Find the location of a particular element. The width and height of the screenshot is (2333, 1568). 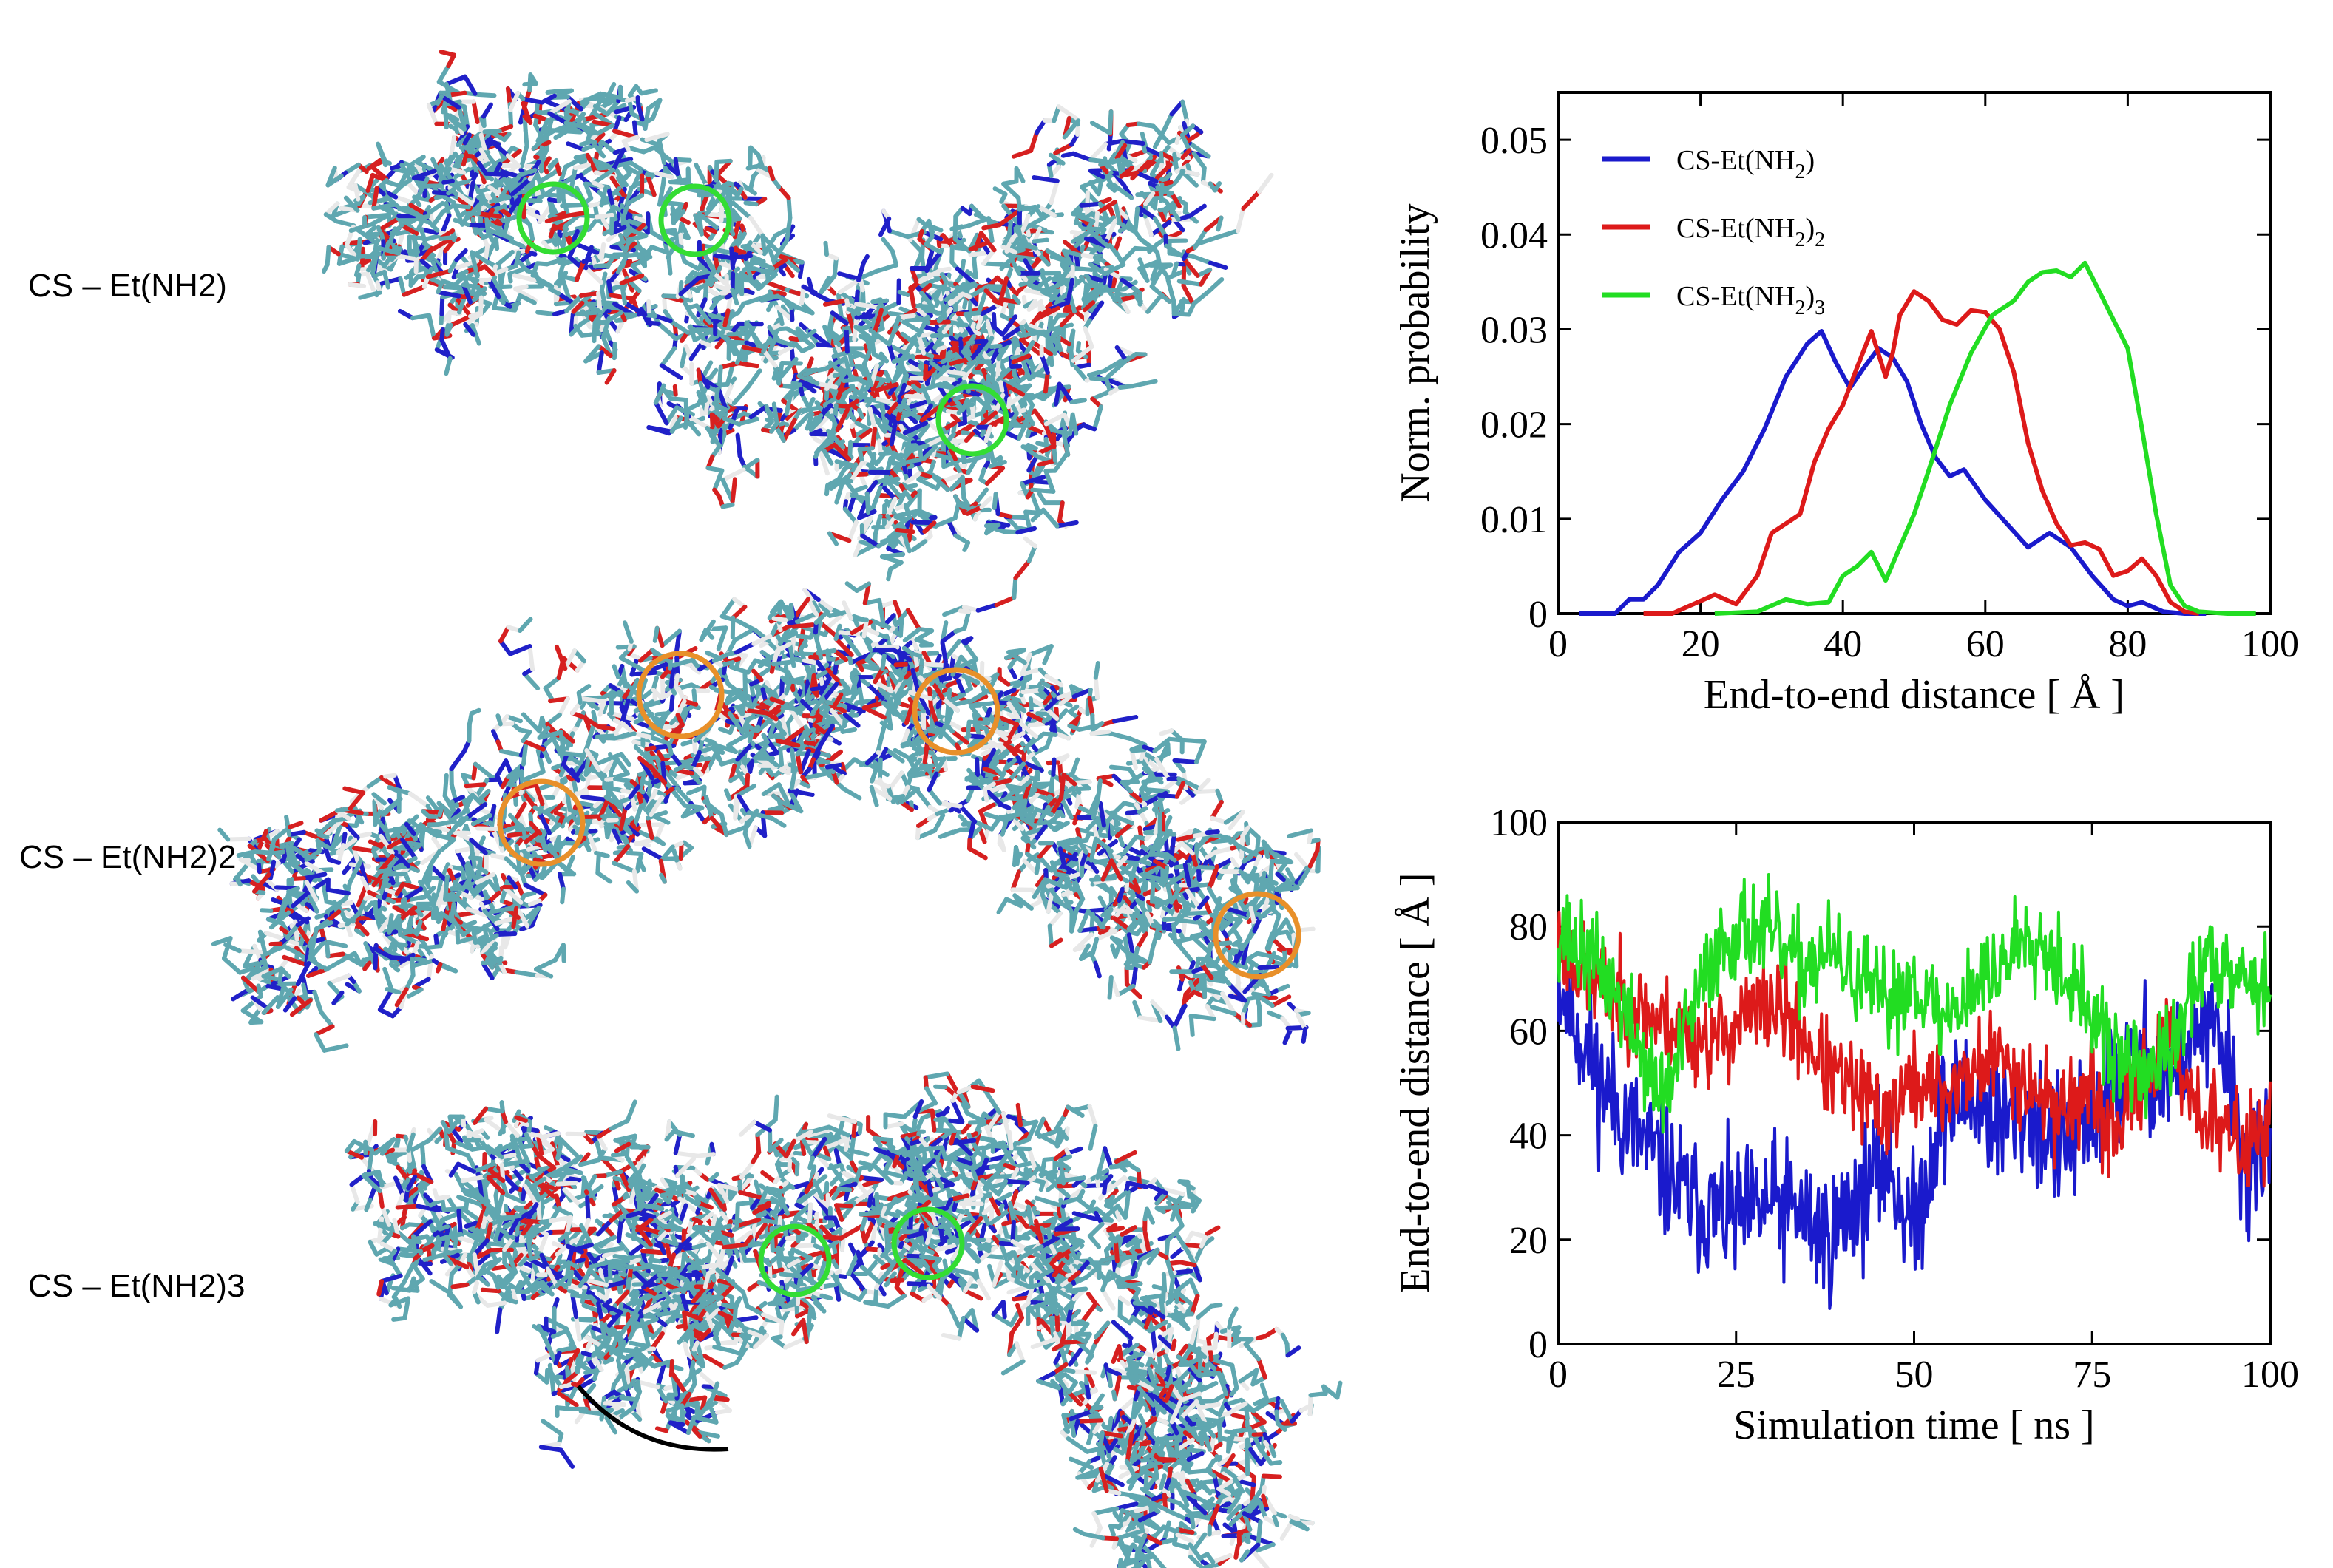

time-x-tick-label: 0 is located at coordinates (1558, 1375).